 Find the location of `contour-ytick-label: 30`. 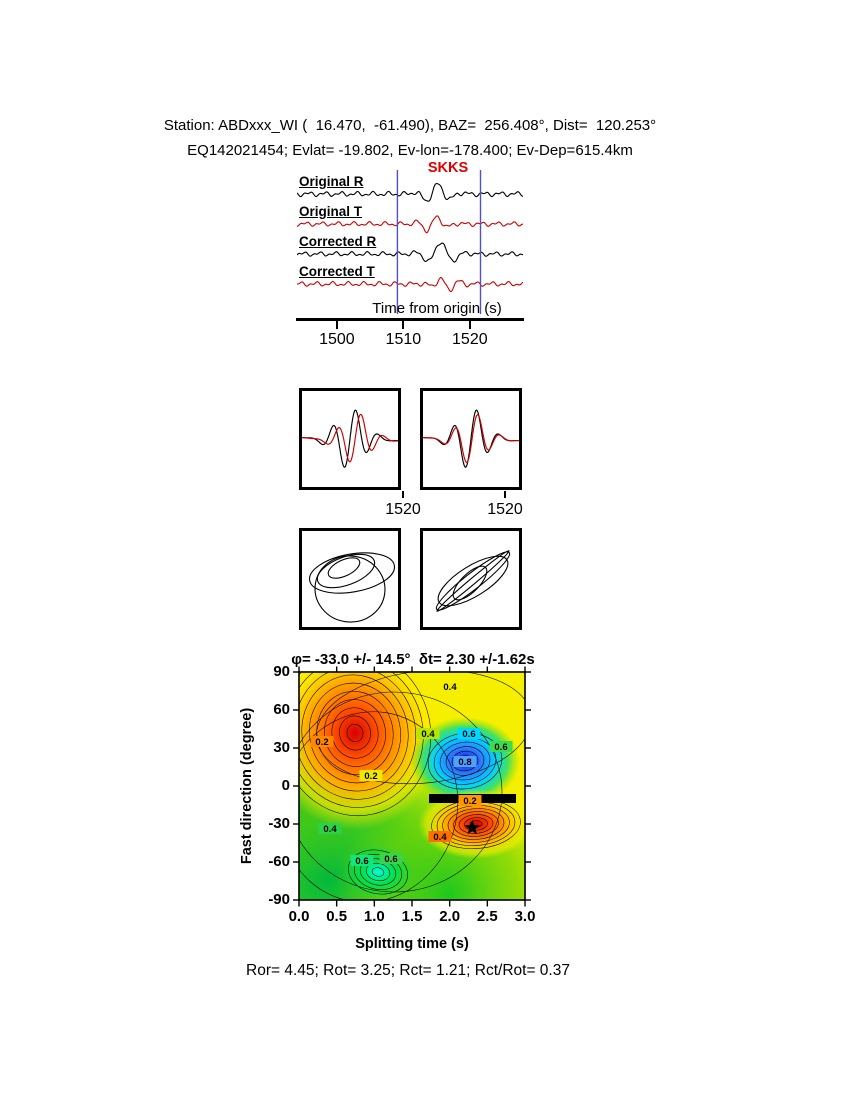

contour-ytick-label: 30 is located at coordinates (281, 747).